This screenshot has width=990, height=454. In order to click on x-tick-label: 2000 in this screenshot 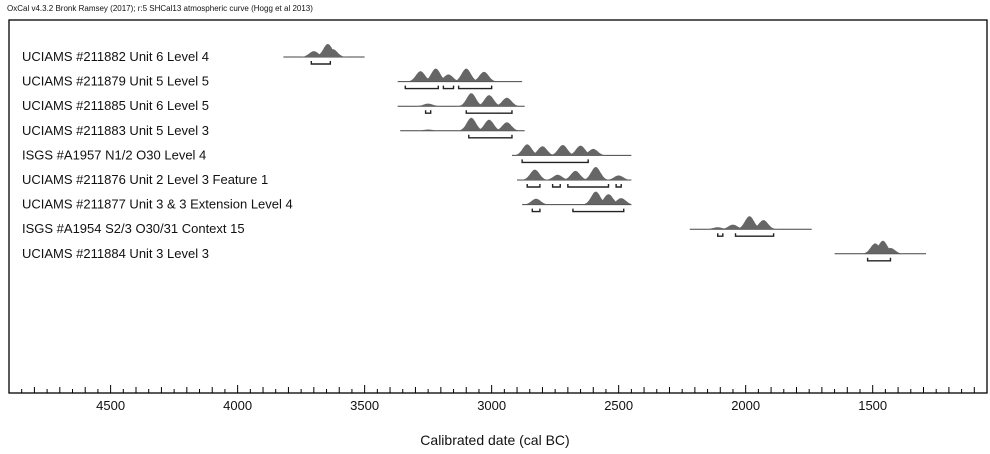, I will do `click(745, 405)`.